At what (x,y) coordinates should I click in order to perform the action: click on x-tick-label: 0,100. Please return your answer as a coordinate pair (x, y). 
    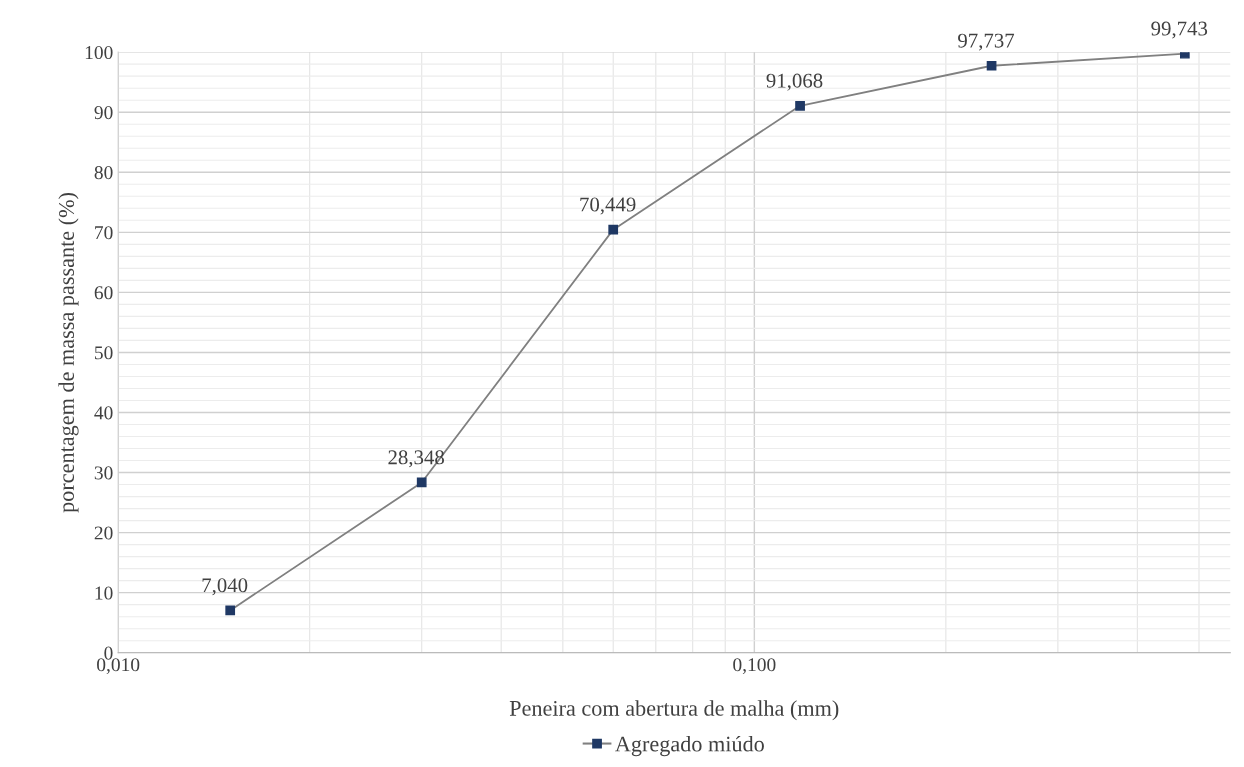
    Looking at the image, I should click on (754, 666).